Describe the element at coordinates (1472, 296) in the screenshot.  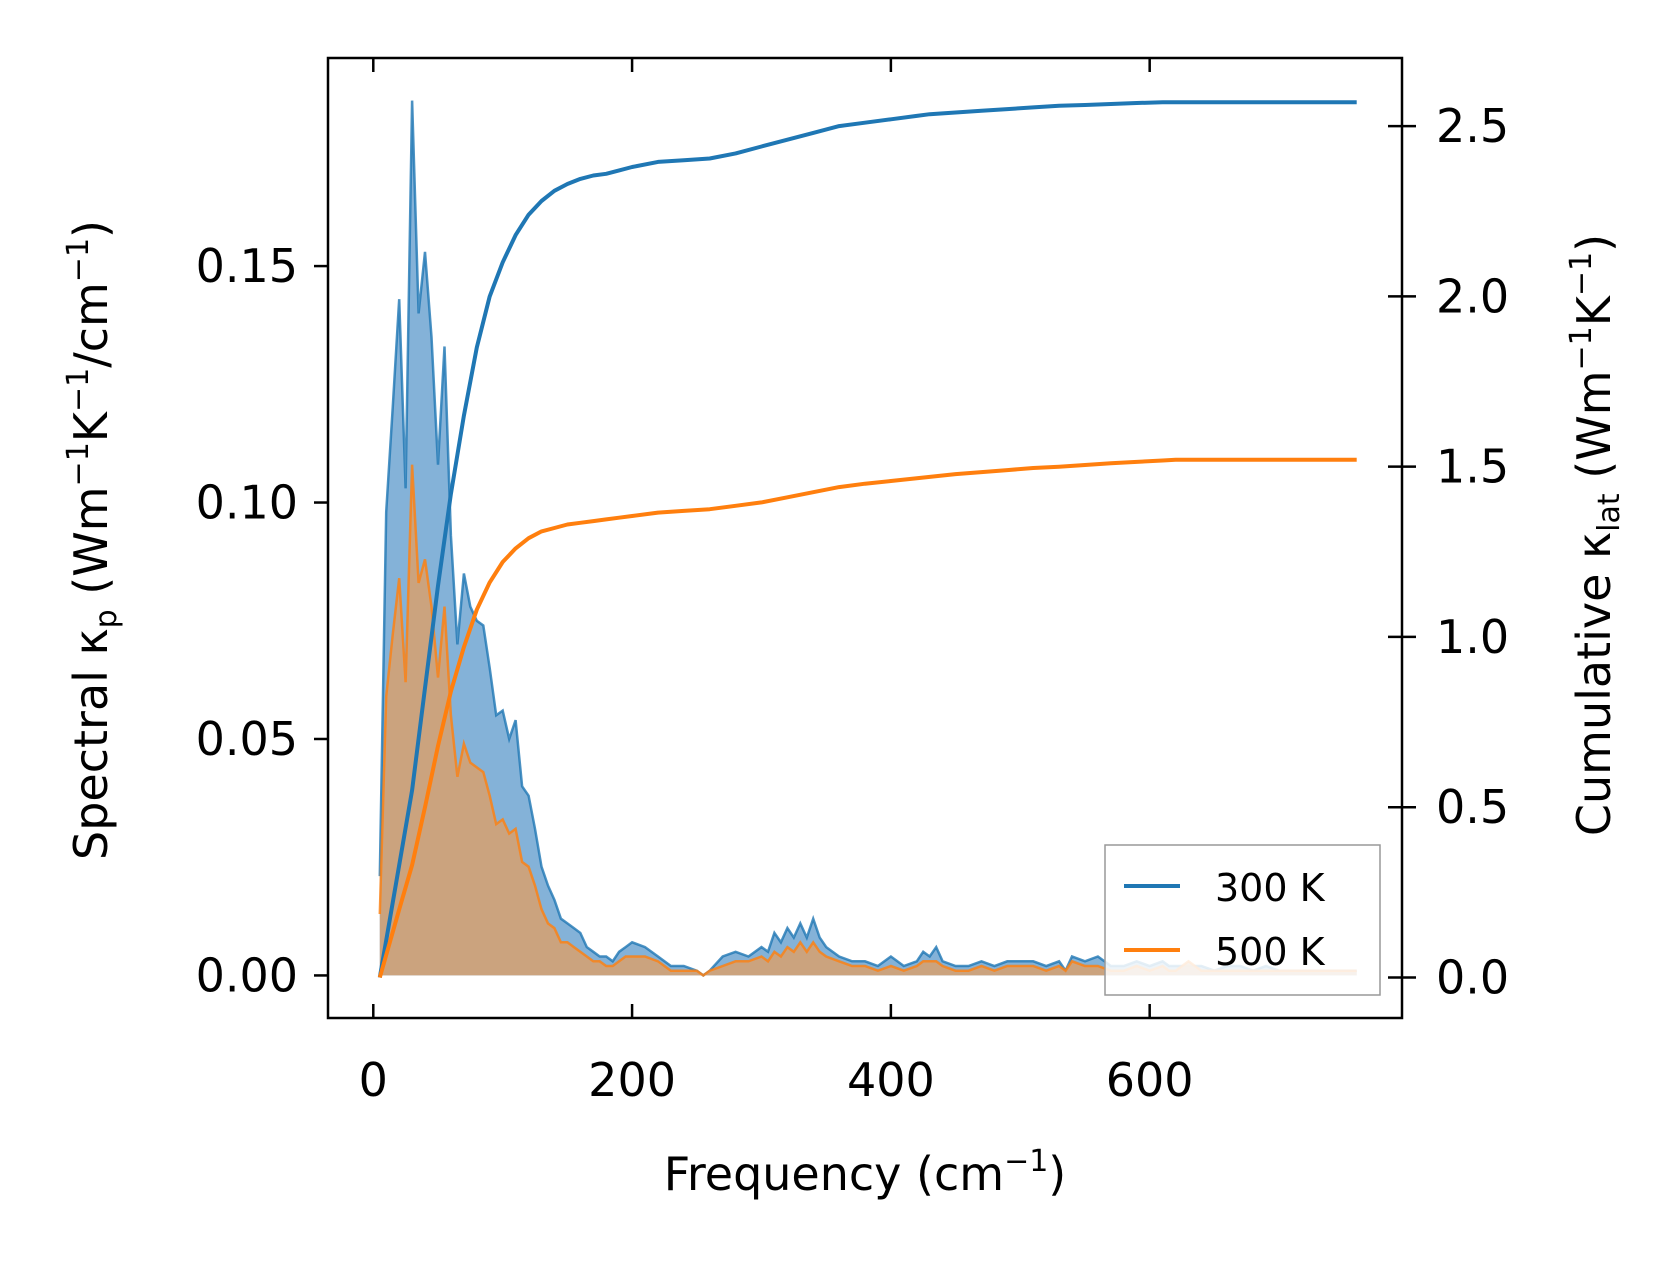
I see `y-right-tick-label: 2.0` at that location.